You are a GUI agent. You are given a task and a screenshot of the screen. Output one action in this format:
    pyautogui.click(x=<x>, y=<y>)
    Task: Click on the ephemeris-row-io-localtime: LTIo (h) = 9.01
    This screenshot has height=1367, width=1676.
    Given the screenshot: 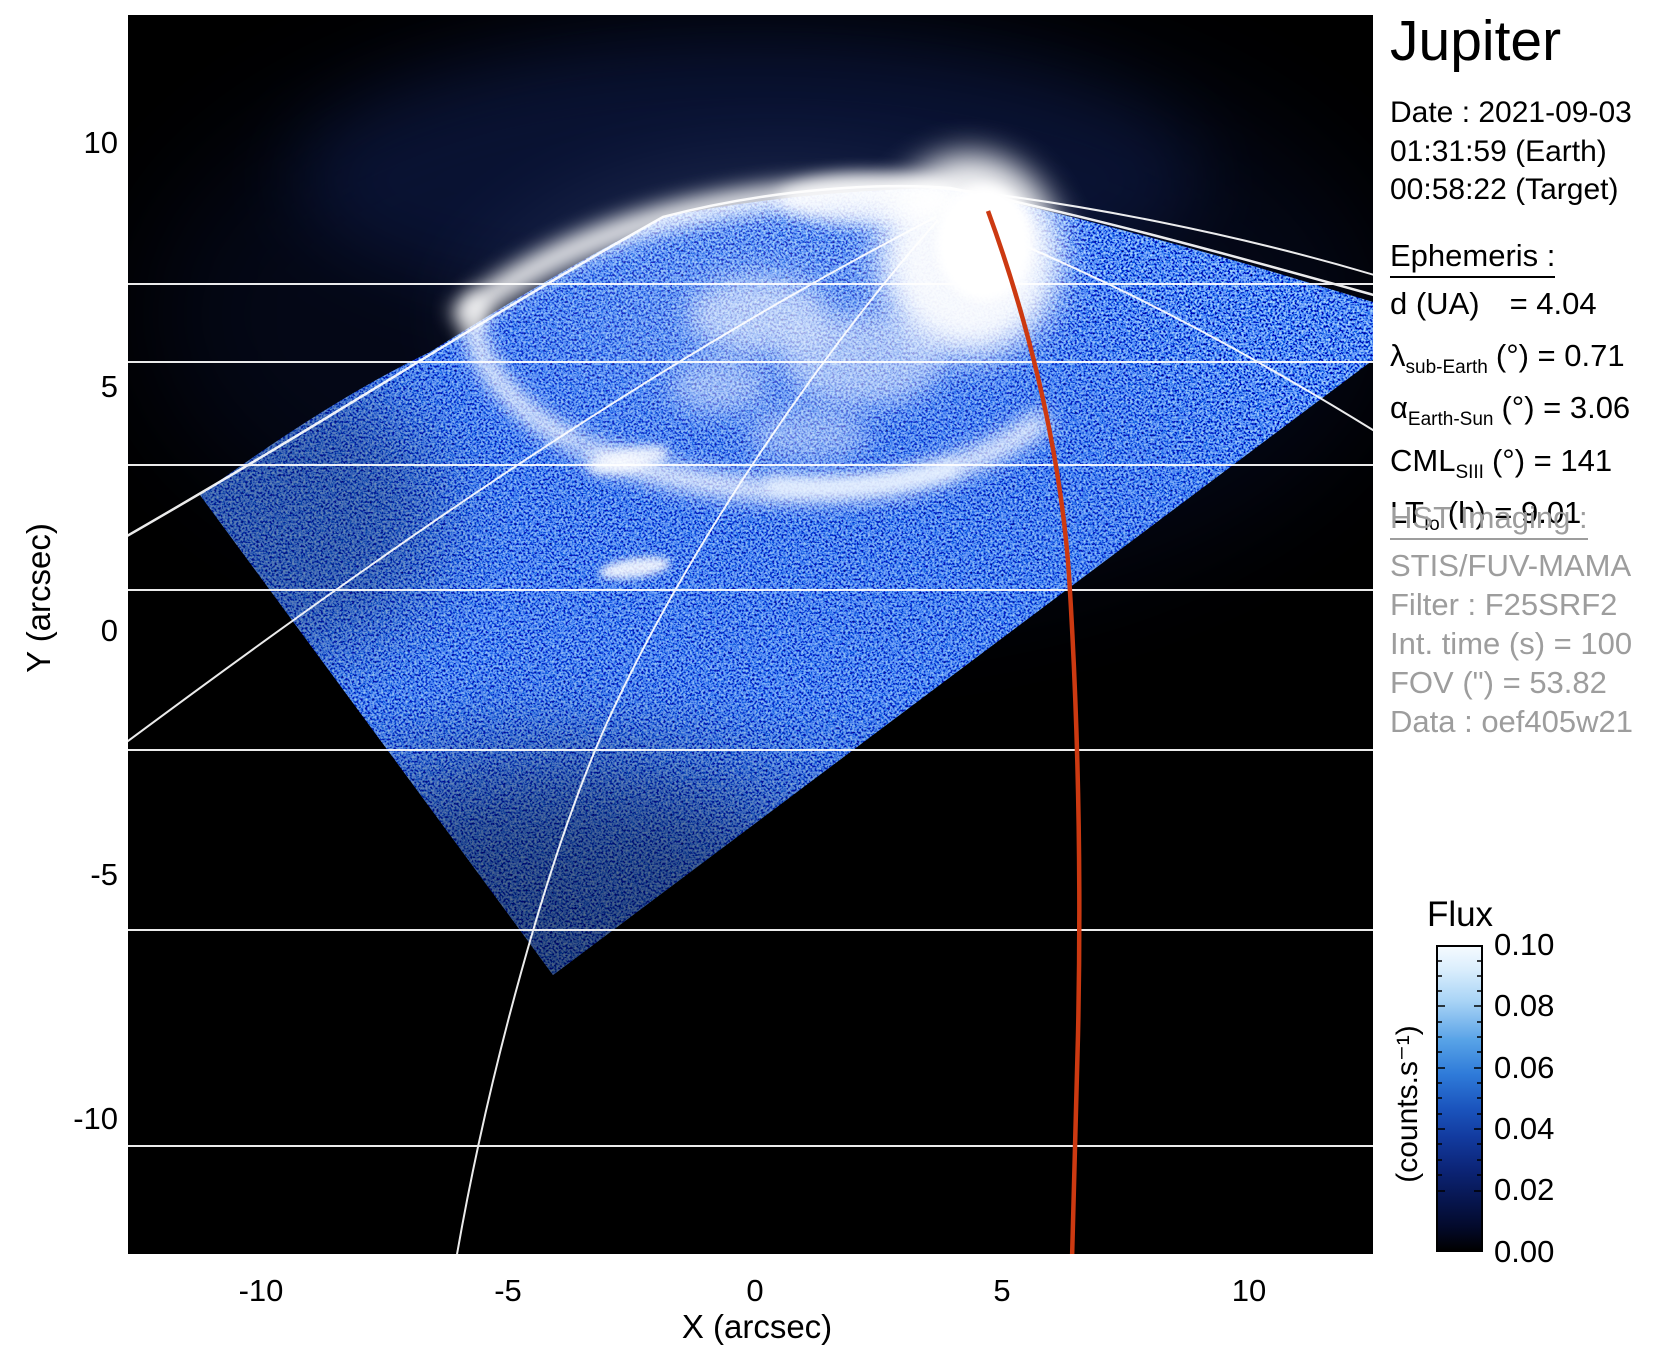 What is the action you would take?
    pyautogui.click(x=1486, y=514)
    